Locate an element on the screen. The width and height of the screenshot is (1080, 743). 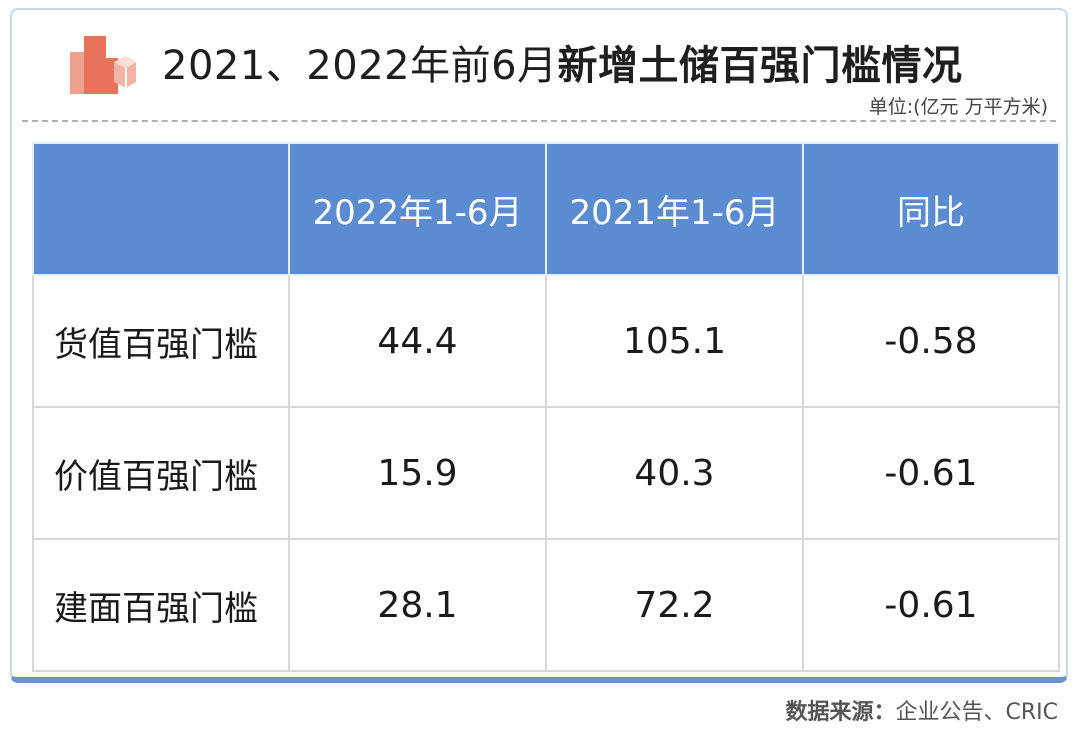
title-bold: 新增土储百强门槛情况 is located at coordinates (760, 66).